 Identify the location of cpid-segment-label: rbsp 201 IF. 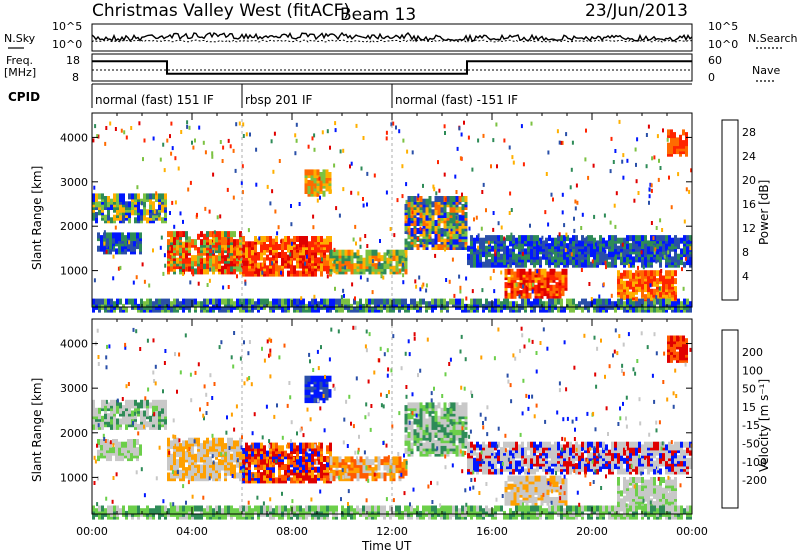
(278, 100).